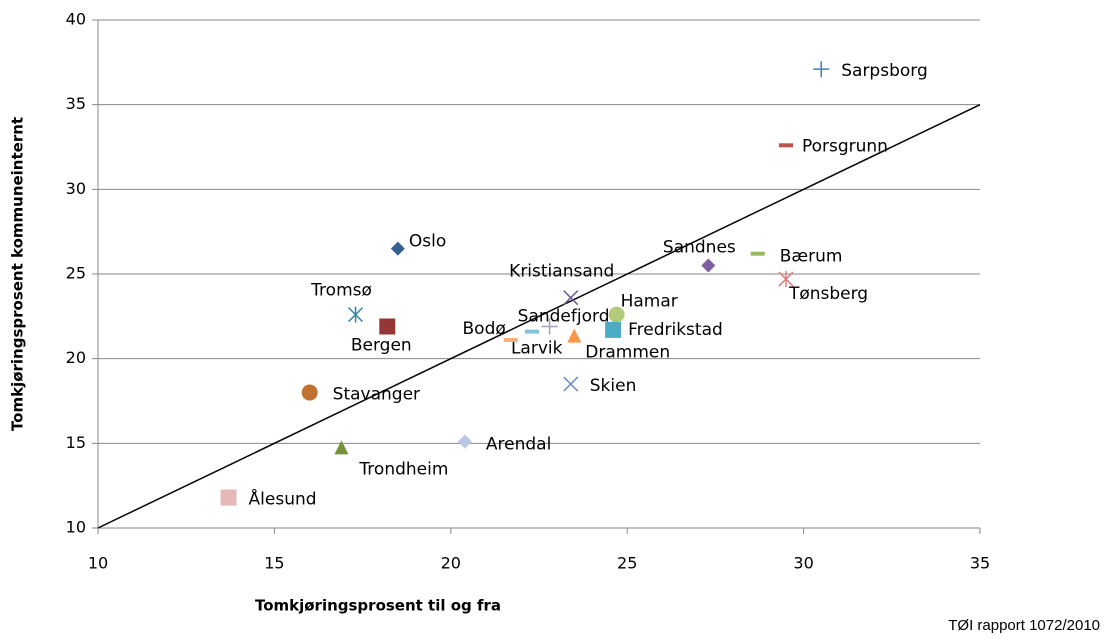  I want to click on x-tick-label: 10, so click(98, 563).